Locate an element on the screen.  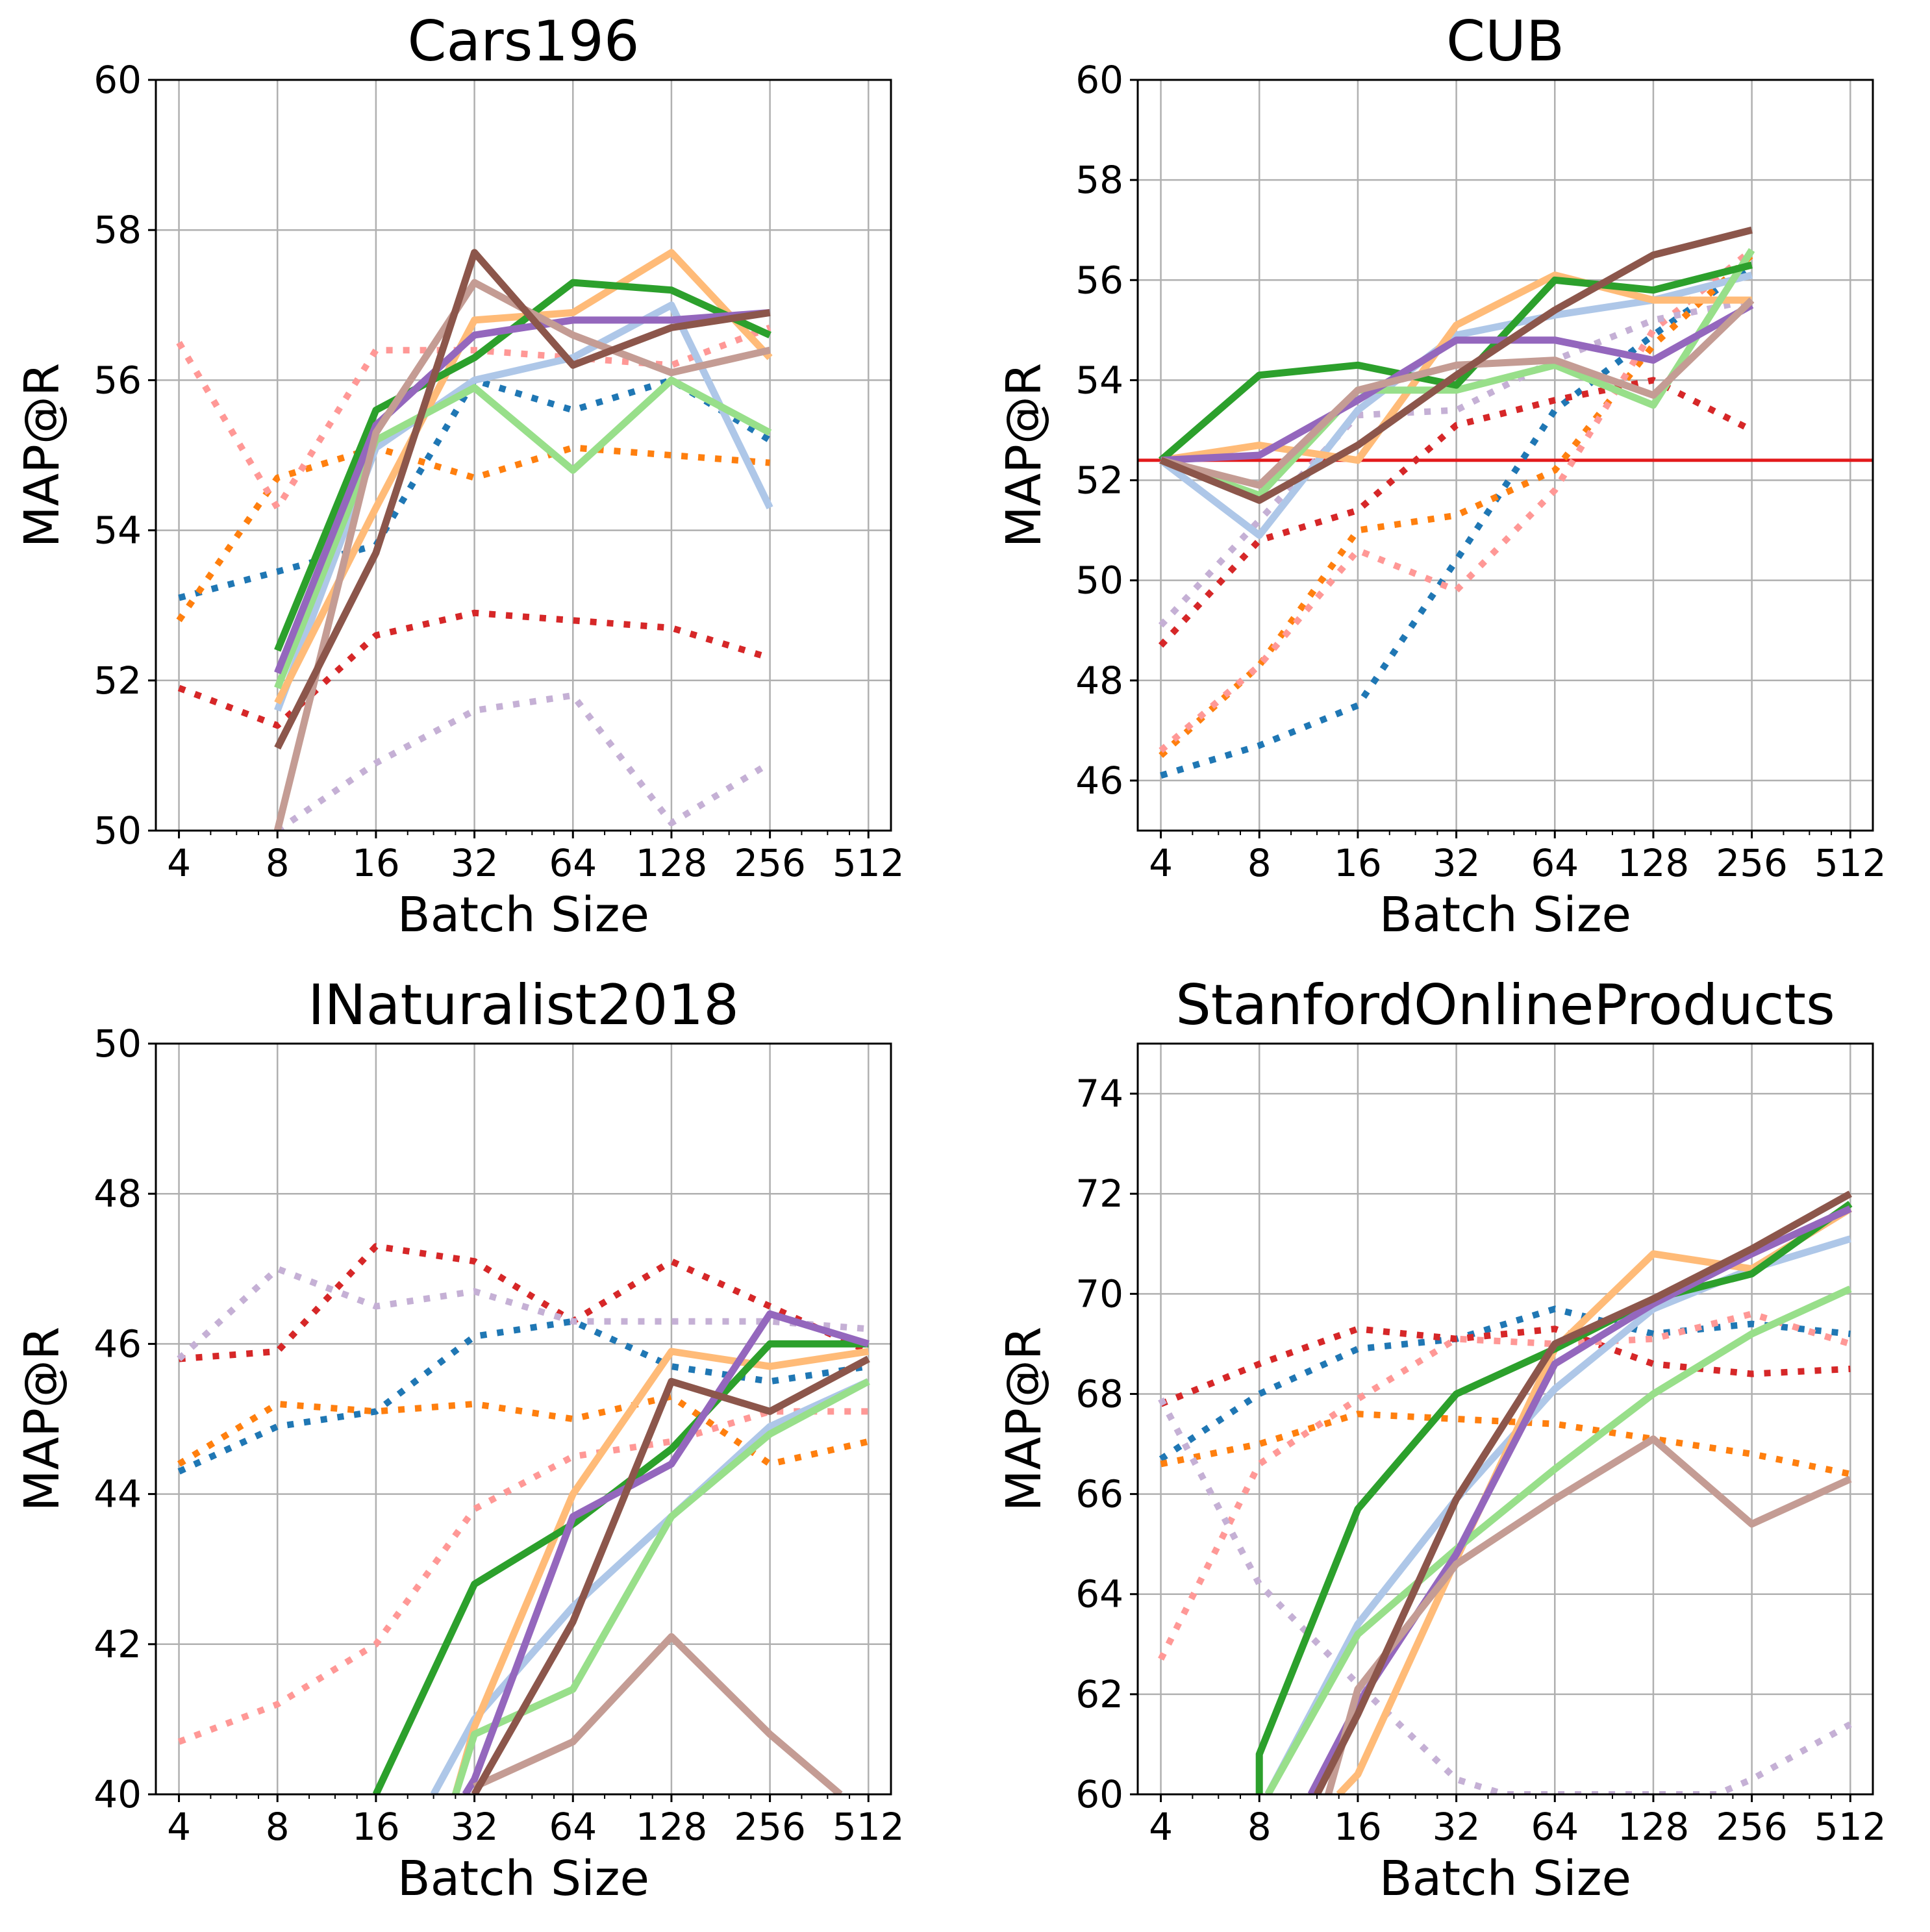
chart-title: CUB is located at coordinates (1505, 41).